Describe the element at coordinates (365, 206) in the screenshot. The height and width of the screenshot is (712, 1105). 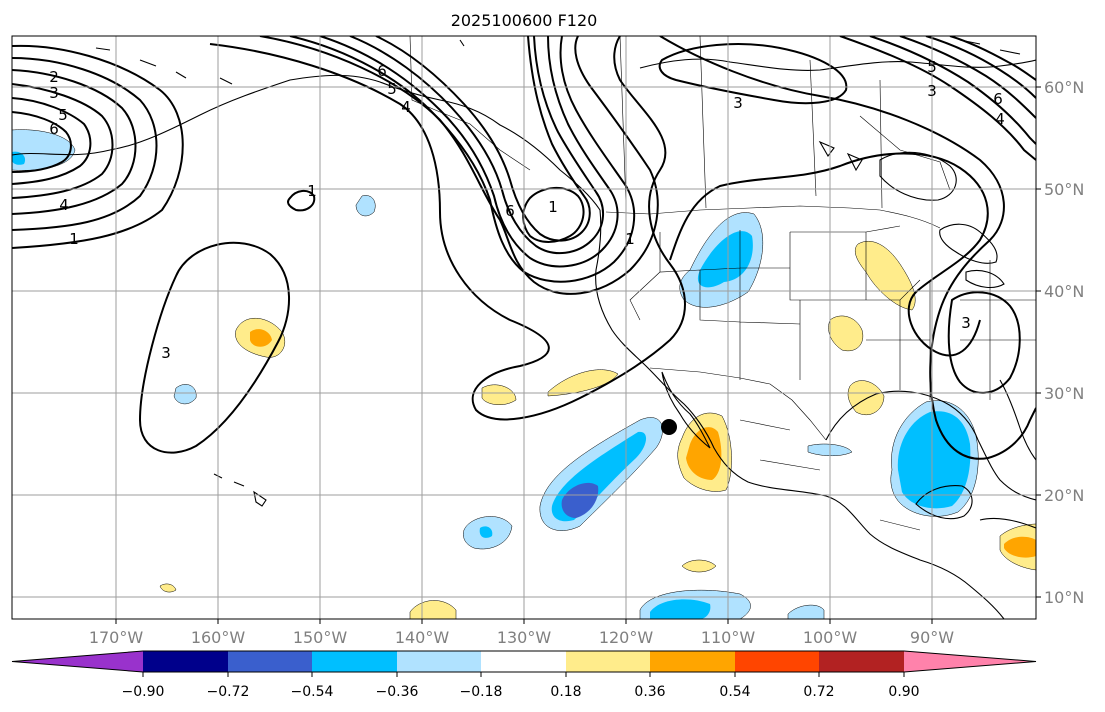
I see `shade-pacific-blob1` at that location.